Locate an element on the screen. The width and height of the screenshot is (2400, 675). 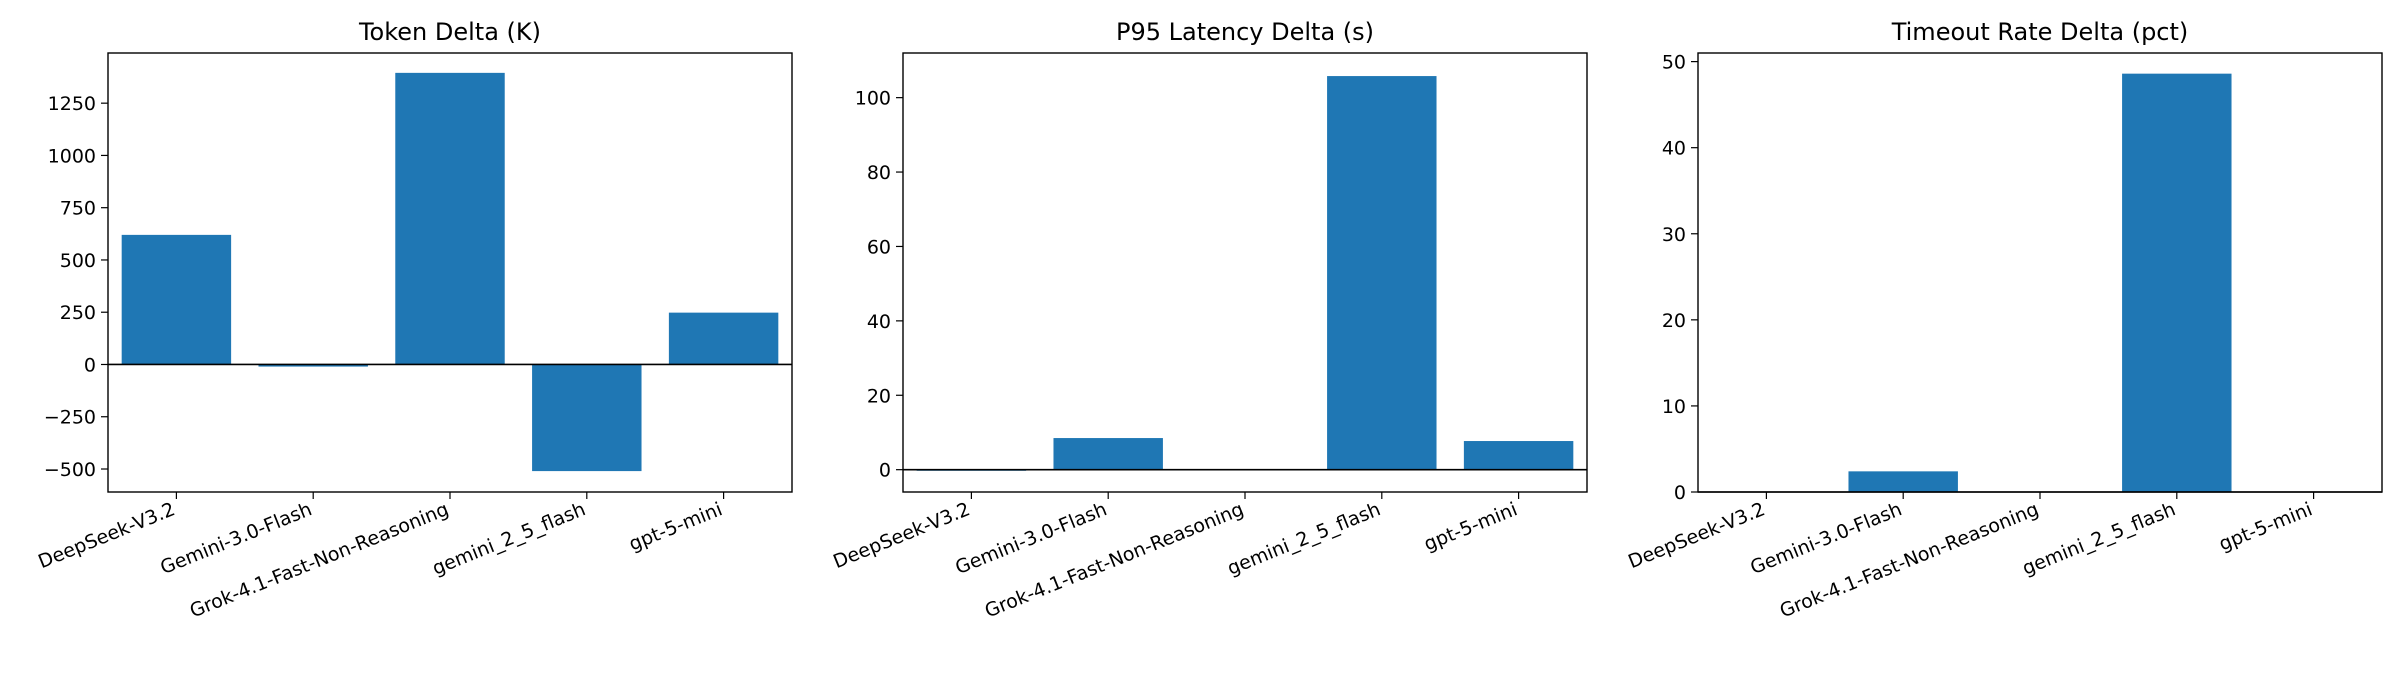
y-tick-label: 60 is located at coordinates (879, 247).